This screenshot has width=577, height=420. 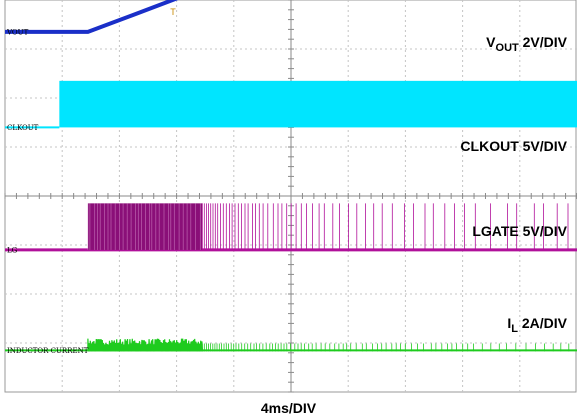 I want to click on channel-label-il: INDUCTOR CURRENT, so click(x=48, y=351).